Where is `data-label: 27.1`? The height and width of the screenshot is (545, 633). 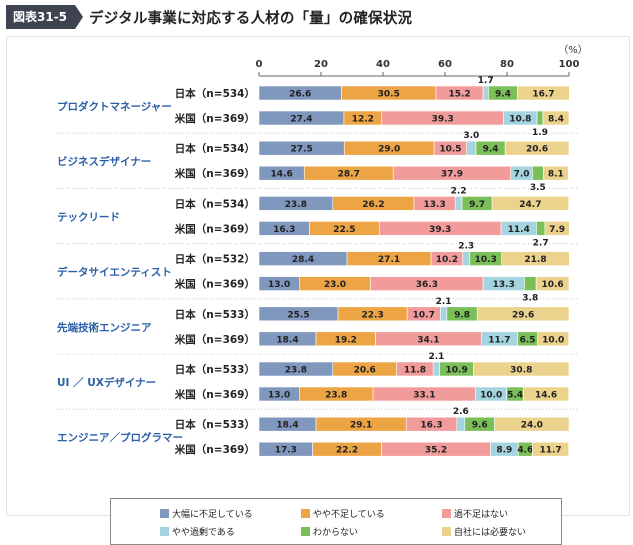 data-label: 27.1 is located at coordinates (389, 260).